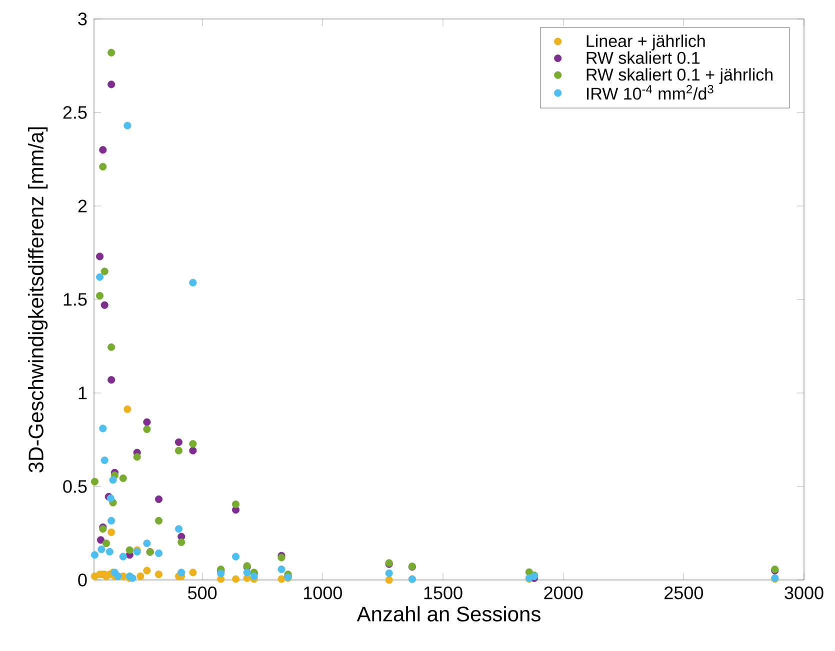 This screenshot has width=835, height=651. I want to click on legend-label: Linear + jährlich, so click(645, 42).